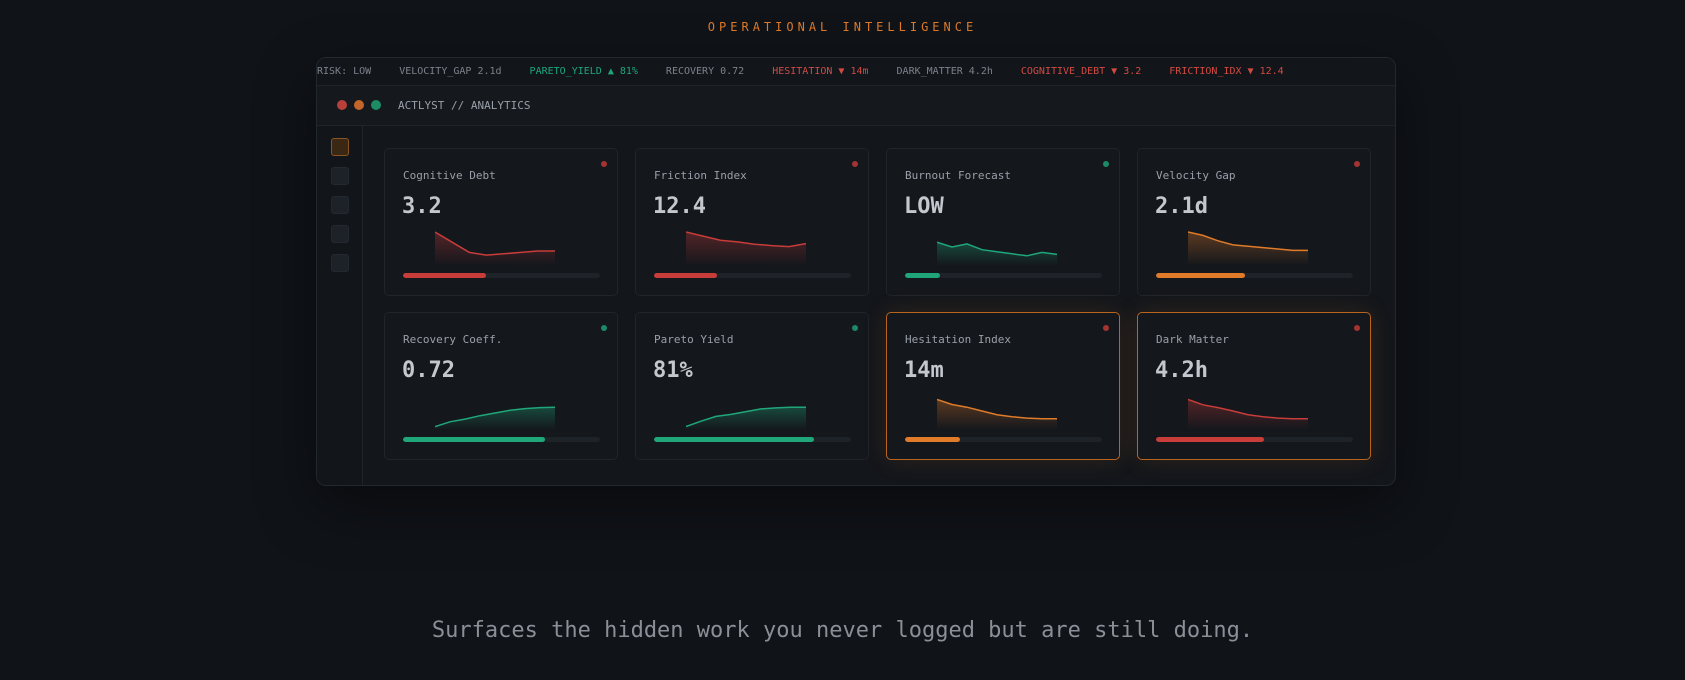  Describe the element at coordinates (1192, 339) in the screenshot. I see `metric-label: Dark Matter` at that location.